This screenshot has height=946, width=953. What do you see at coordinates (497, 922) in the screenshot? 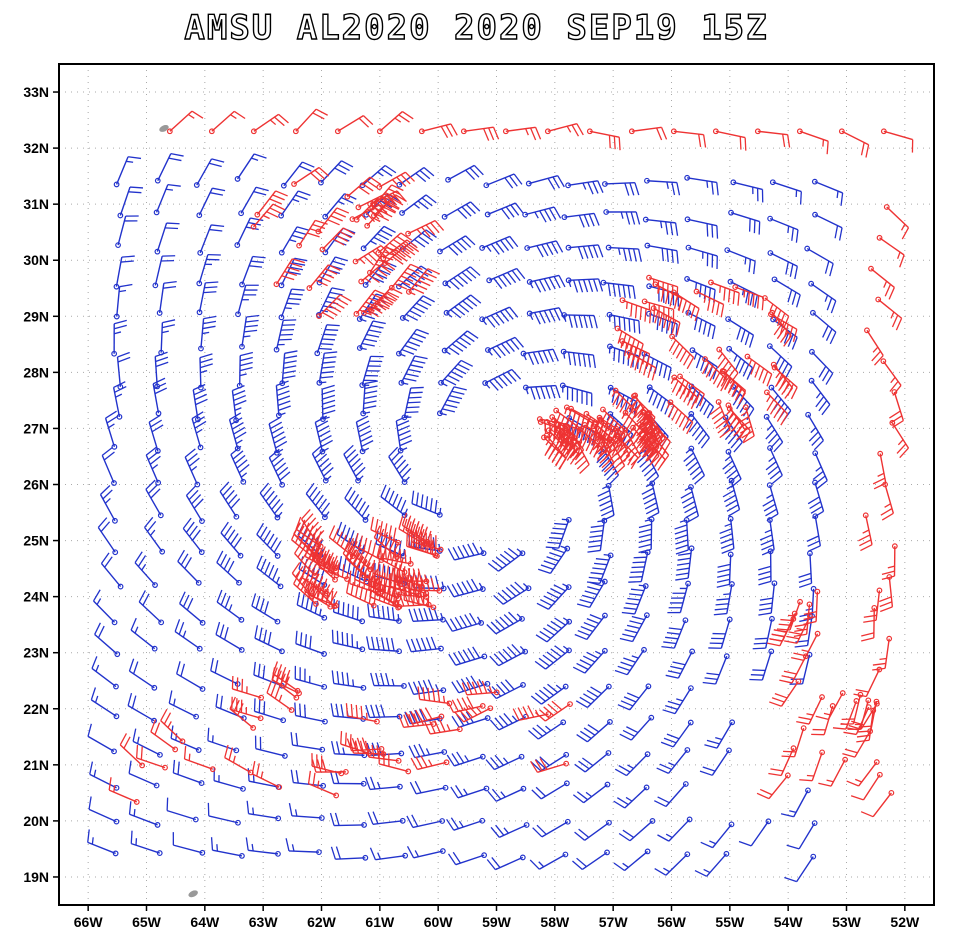
I see `x-tick-label: 59W` at bounding box center [497, 922].